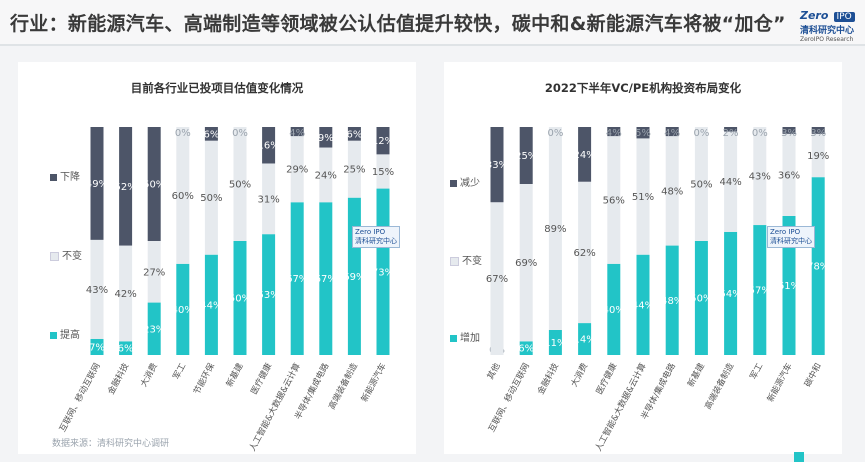 The image size is (865, 462). What do you see at coordinates (72, 256) in the screenshot?
I see `legend-label: 不变` at bounding box center [72, 256].